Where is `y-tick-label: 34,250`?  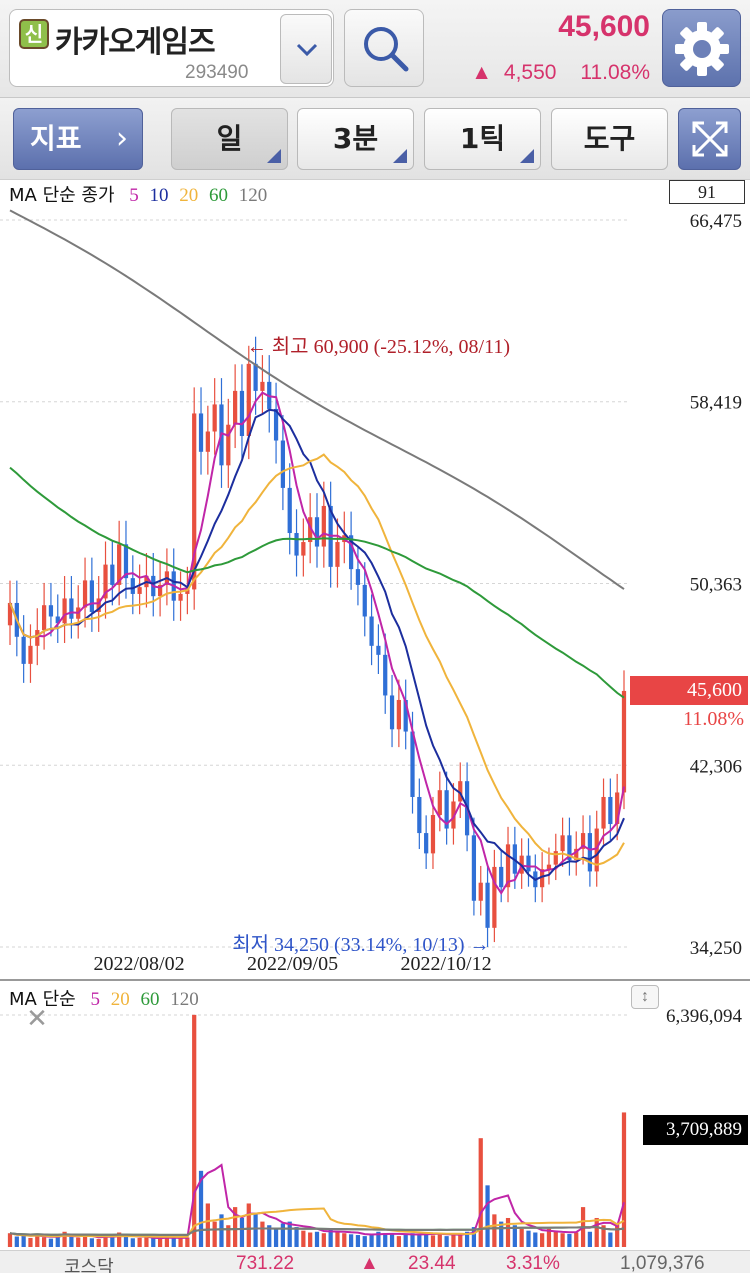 y-tick-label: 34,250 is located at coordinates (716, 948).